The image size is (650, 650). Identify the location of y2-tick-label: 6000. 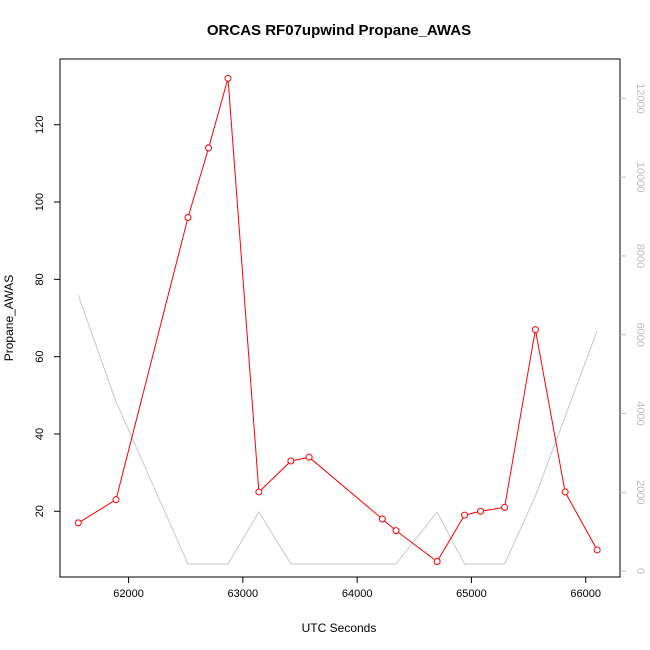
(640, 334).